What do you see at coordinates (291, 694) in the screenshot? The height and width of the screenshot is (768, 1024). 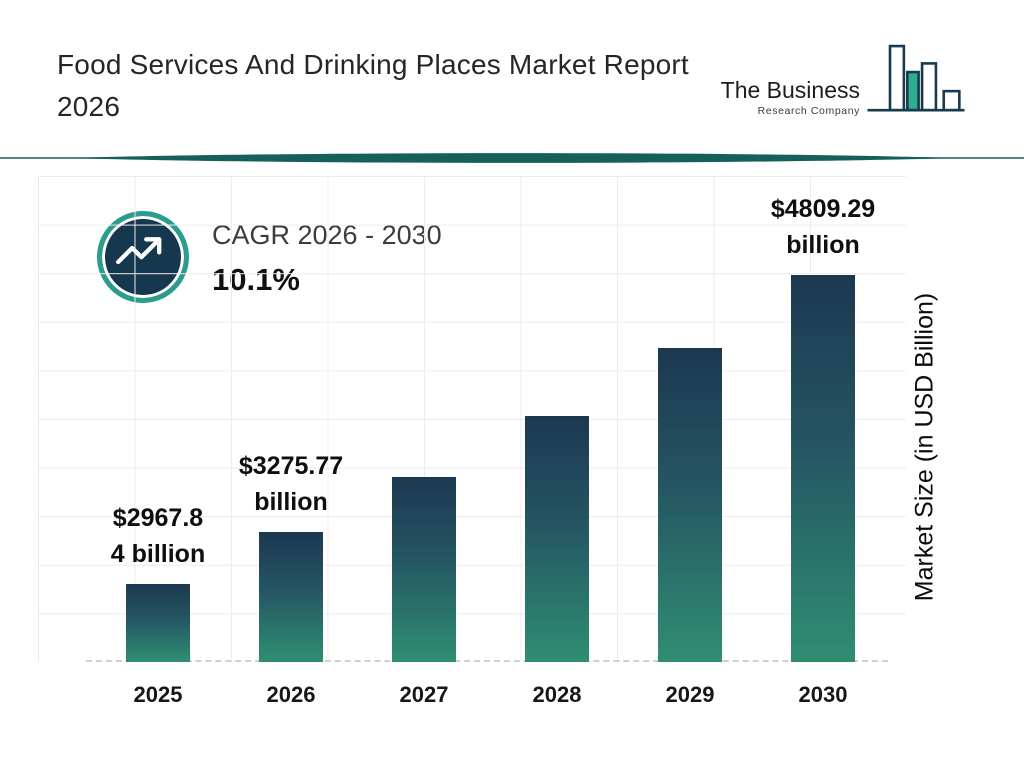 I see `x-tick-2026: 2026` at bounding box center [291, 694].